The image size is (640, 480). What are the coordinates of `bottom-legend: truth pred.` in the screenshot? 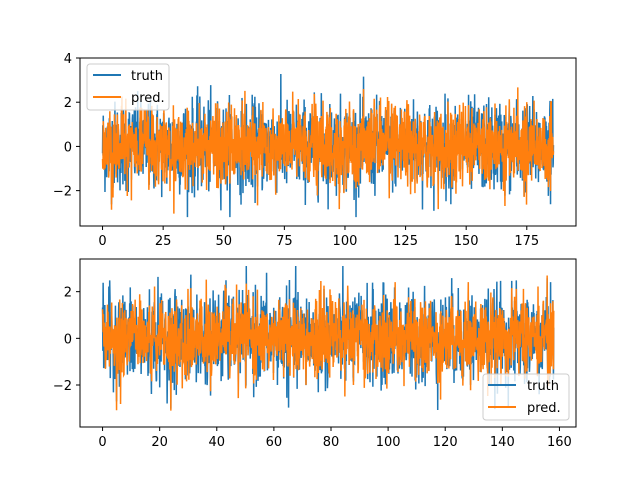 It's located at (526, 397).